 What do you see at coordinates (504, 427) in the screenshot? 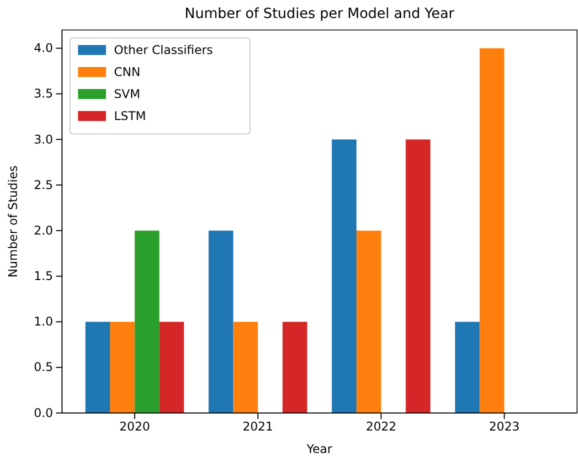
I see `x-tick-label: 2023` at bounding box center [504, 427].